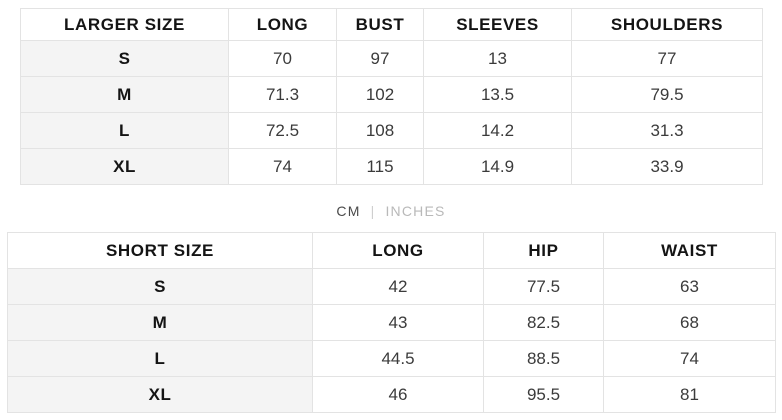 The height and width of the screenshot is (420, 782). I want to click on table-row-m: M 71.3 102 13.5 79.5, so click(391, 94).